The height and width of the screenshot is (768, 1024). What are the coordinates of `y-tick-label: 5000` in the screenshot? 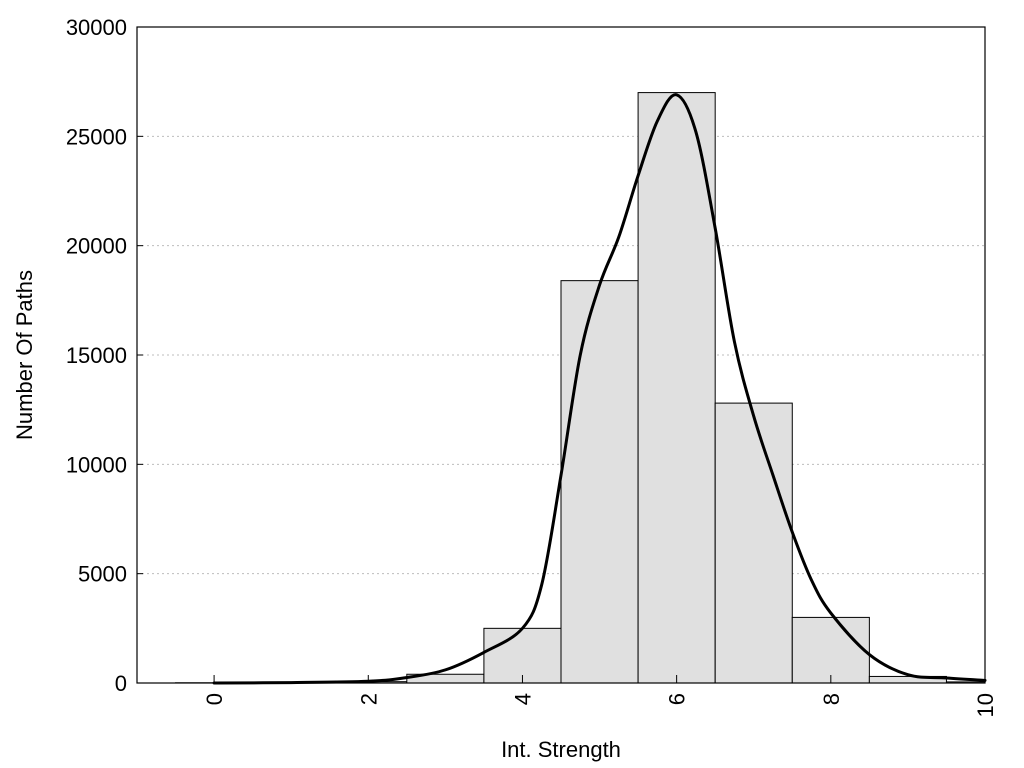 It's located at (102, 574).